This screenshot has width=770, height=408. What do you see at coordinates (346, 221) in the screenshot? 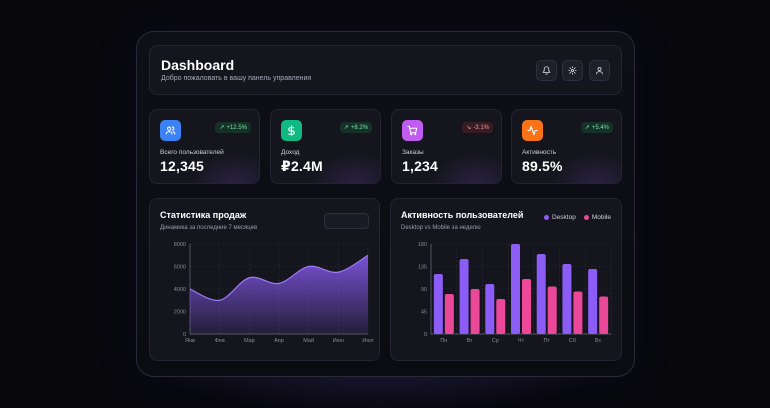
I see `period-select` at bounding box center [346, 221].